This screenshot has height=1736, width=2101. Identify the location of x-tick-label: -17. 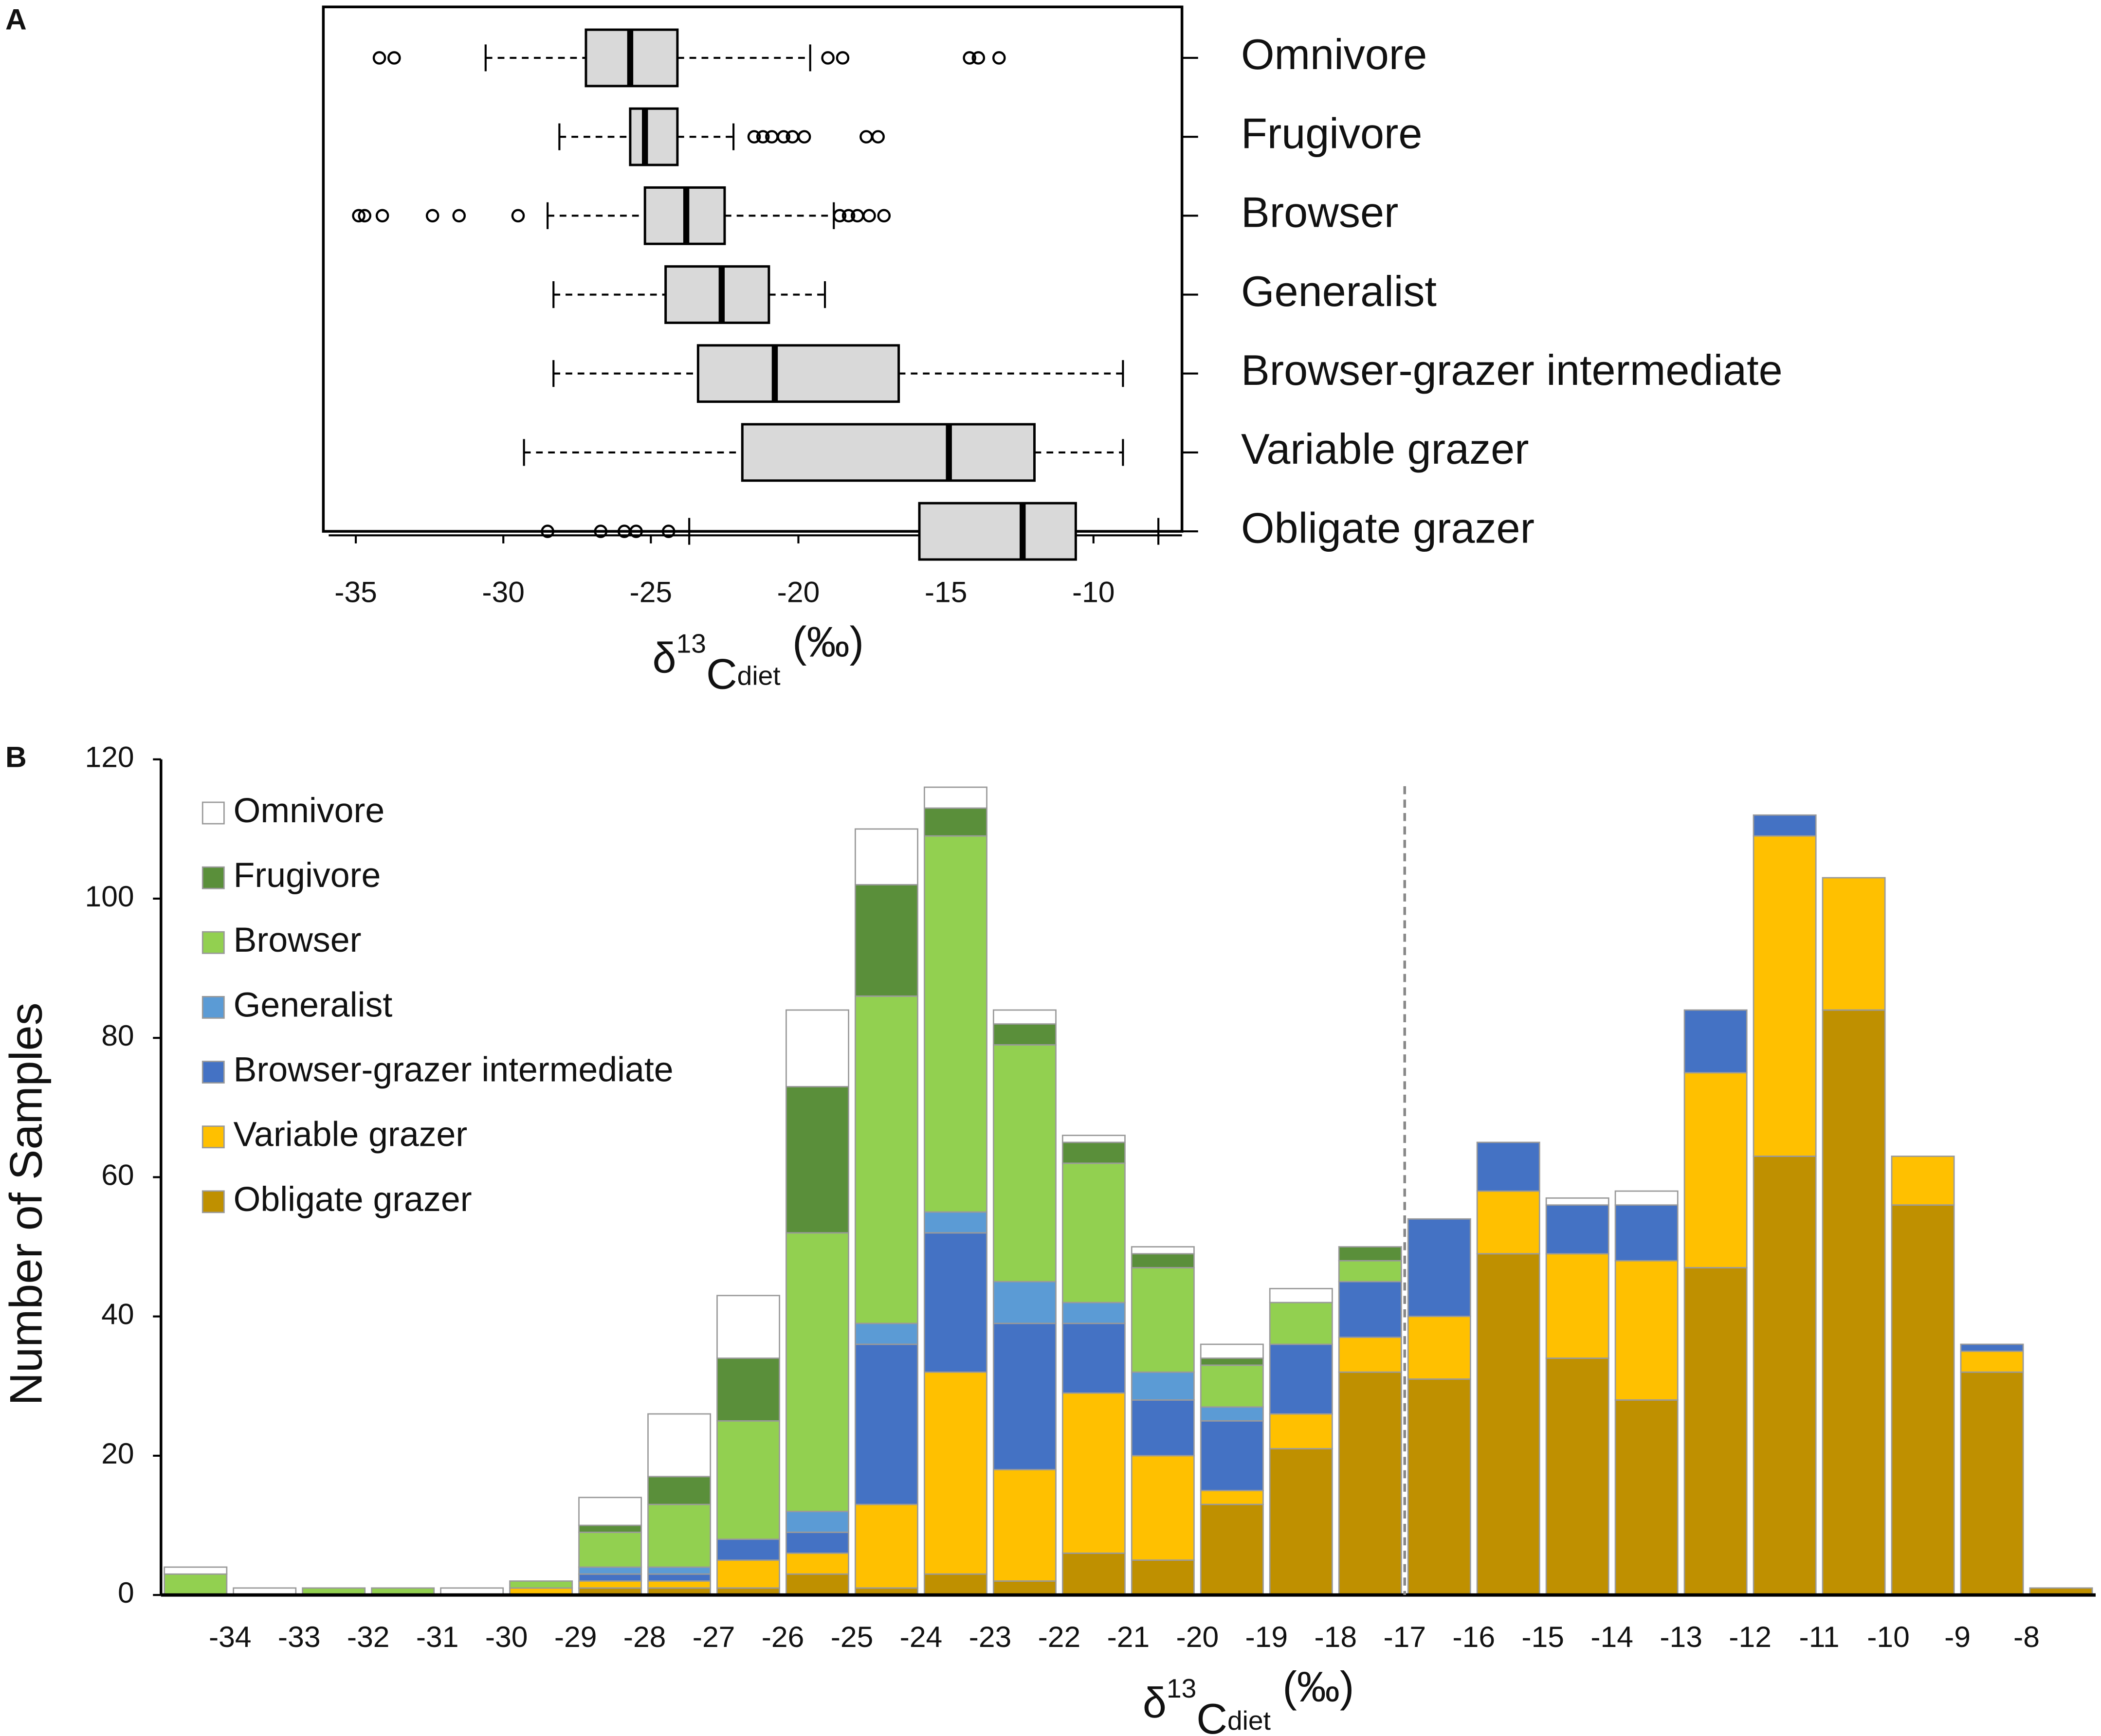
(1405, 1637).